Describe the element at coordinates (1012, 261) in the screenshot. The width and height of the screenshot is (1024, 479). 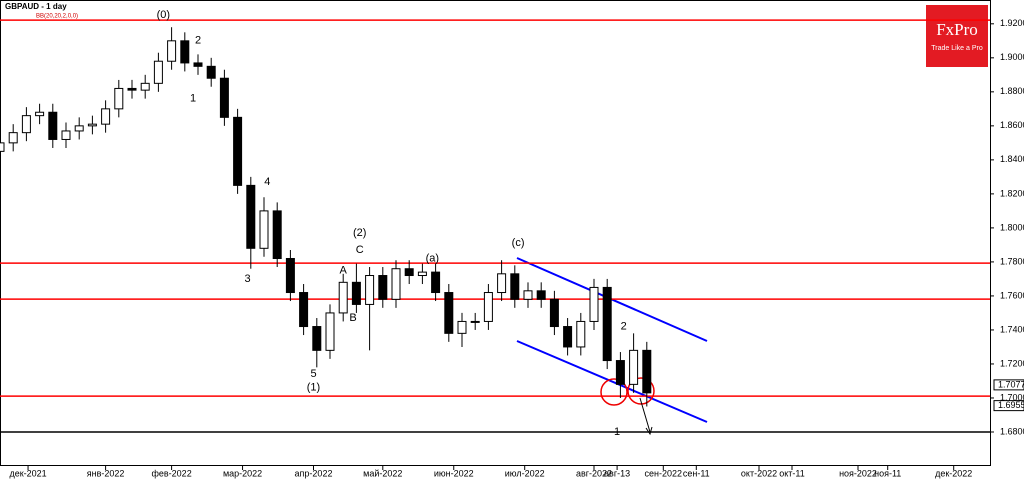
I see `y-tick-label: 1.7800` at that location.